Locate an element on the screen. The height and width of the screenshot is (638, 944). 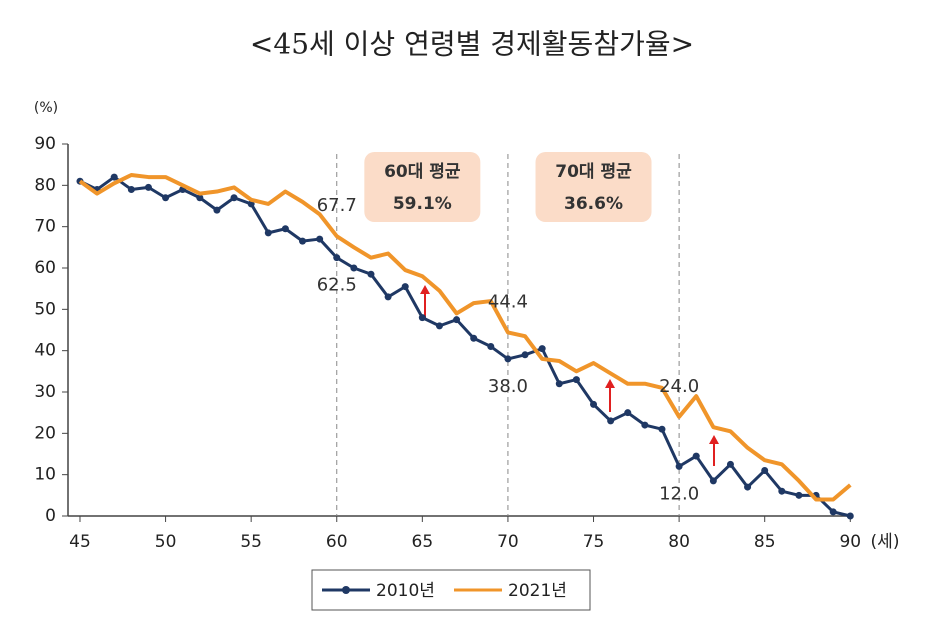
y-tick-label: 40 is located at coordinates (45, 351).